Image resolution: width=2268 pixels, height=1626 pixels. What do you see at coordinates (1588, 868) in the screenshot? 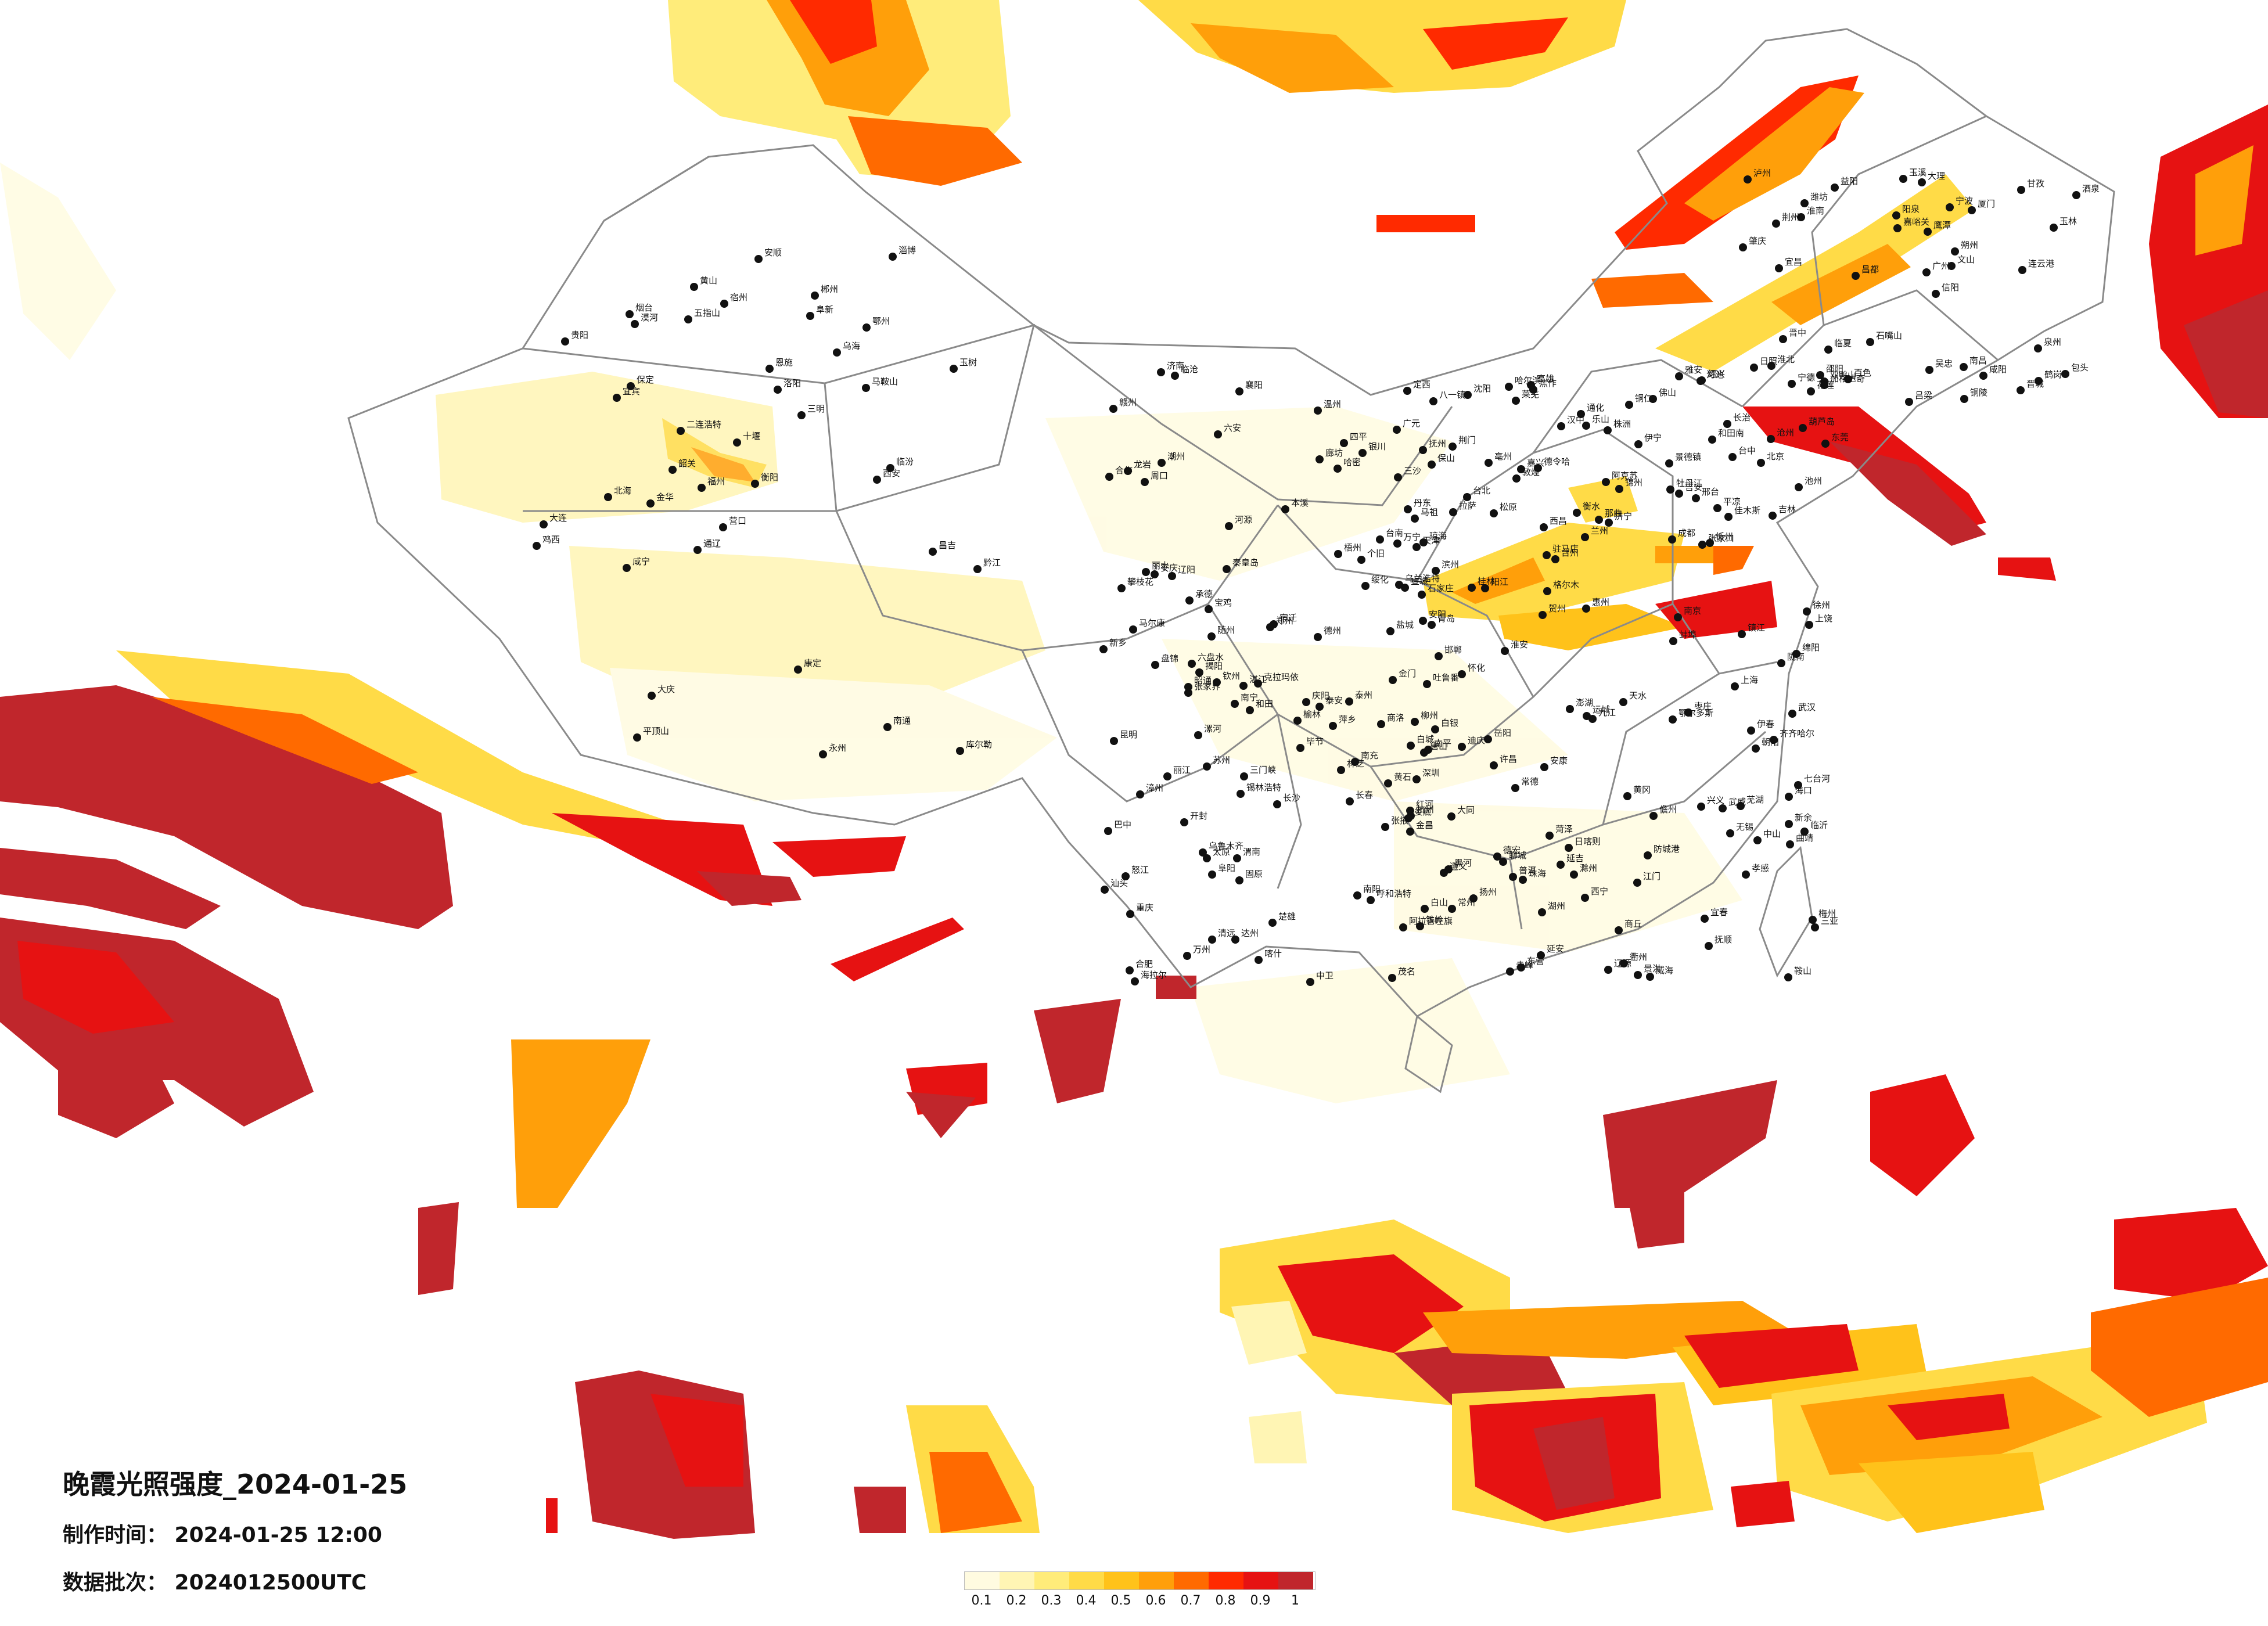
I see `city-label: 滁州` at bounding box center [1588, 868].